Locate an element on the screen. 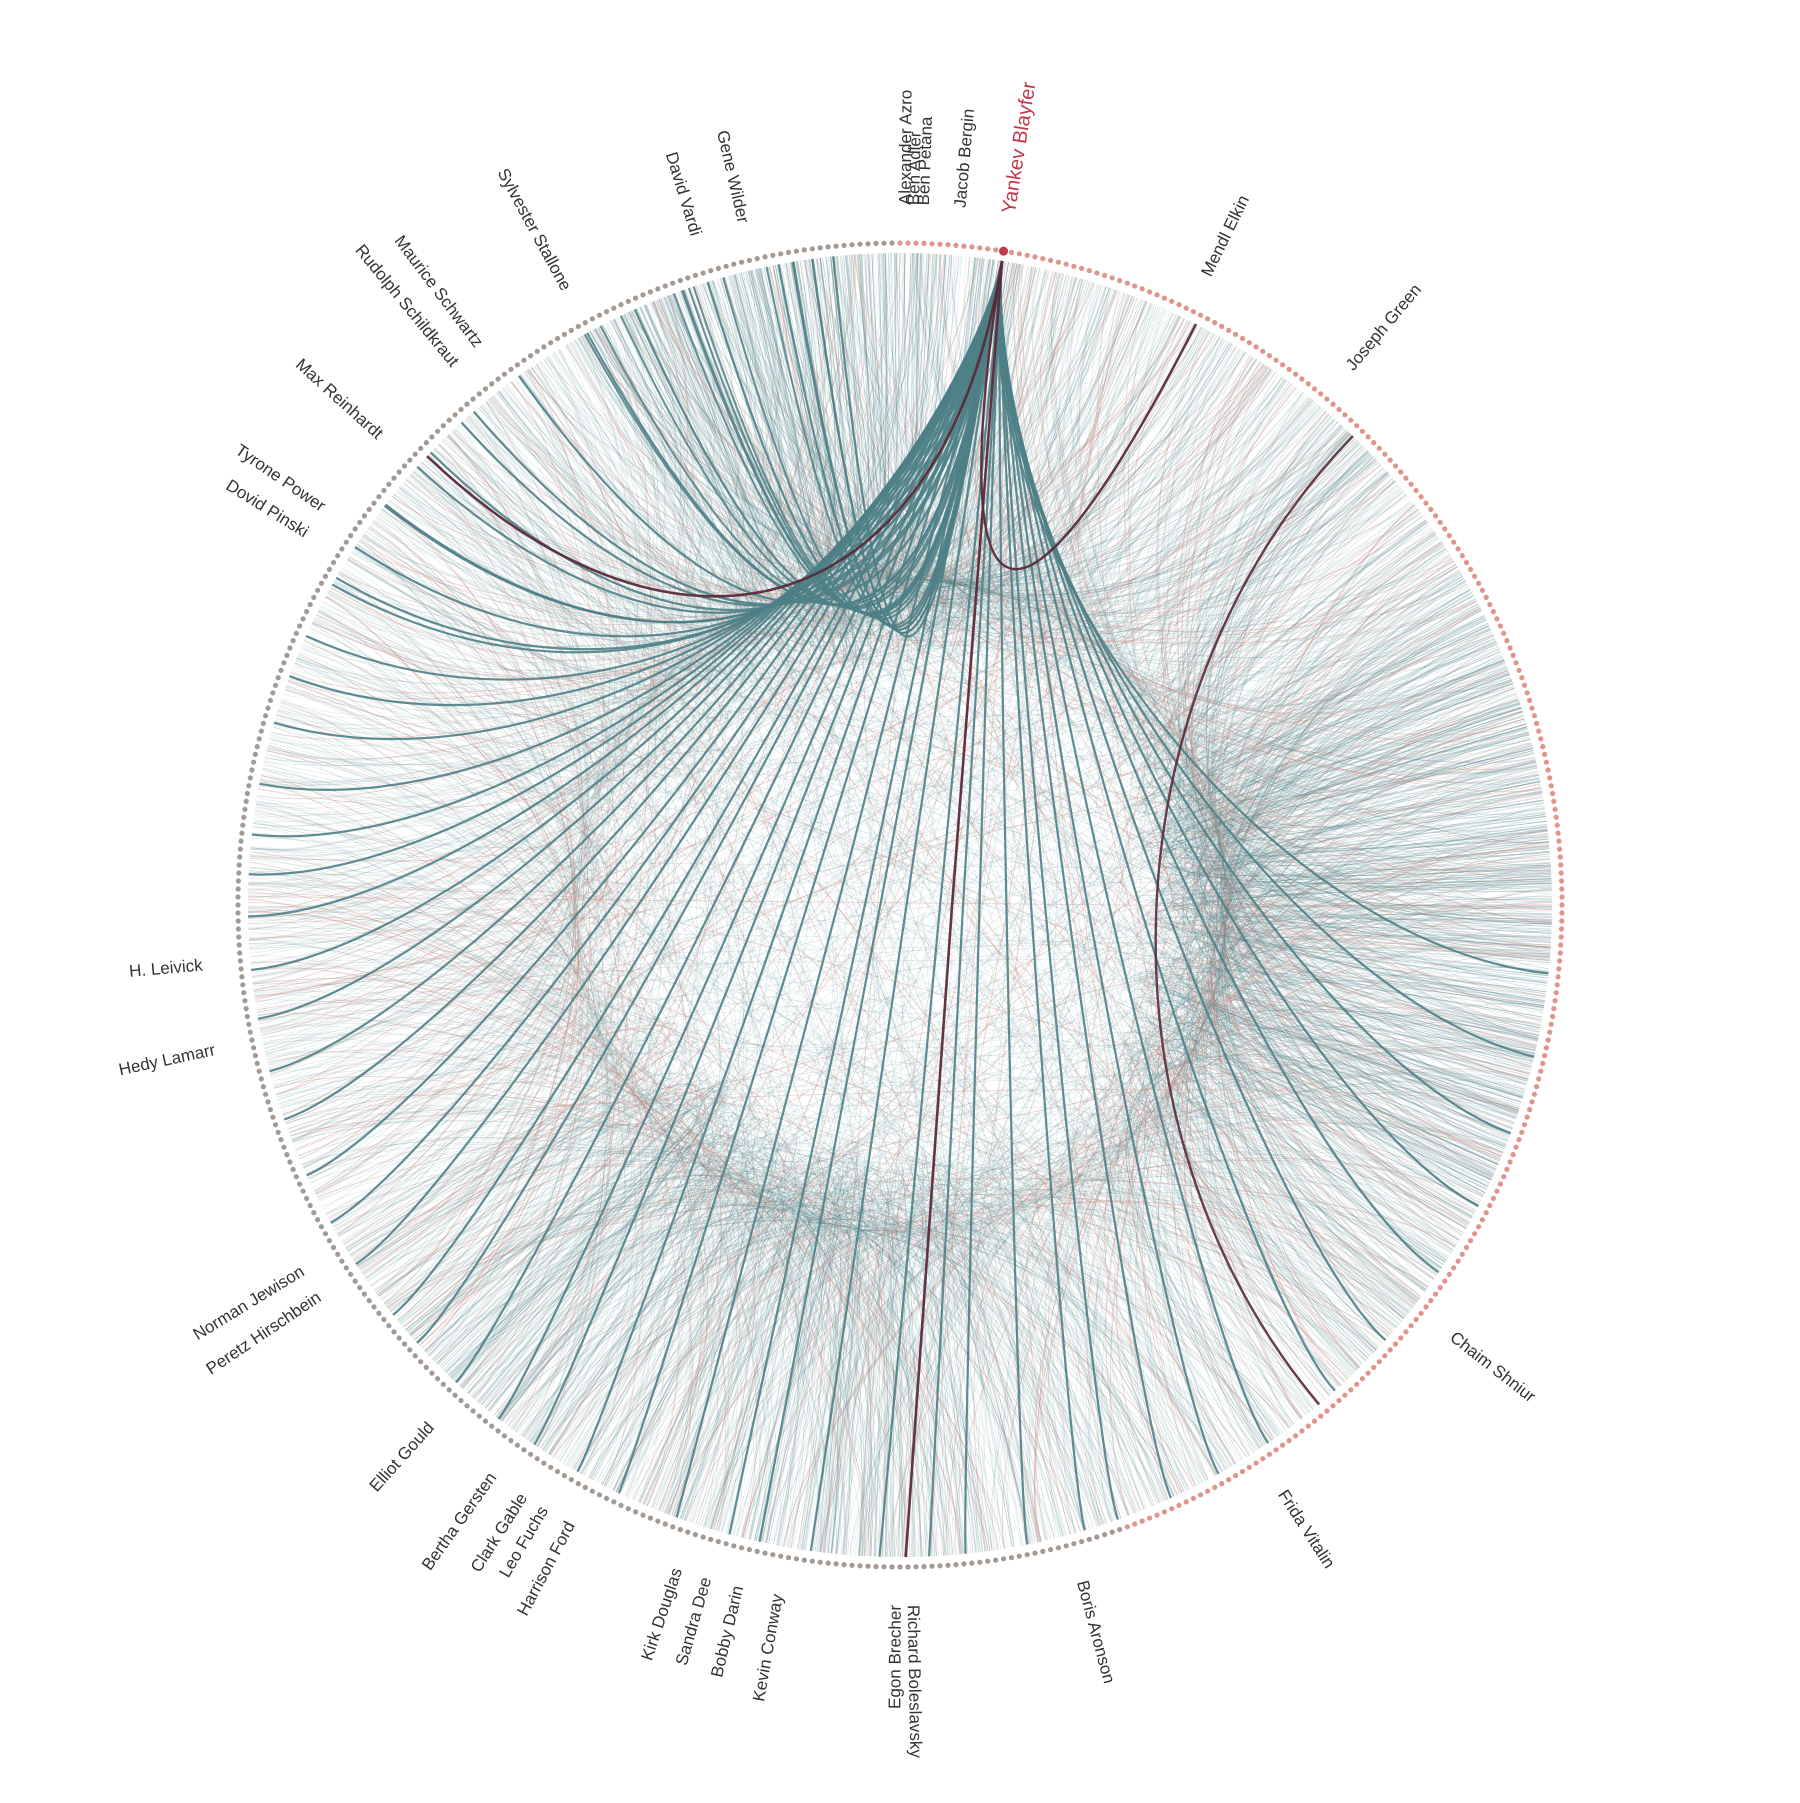  node-label-alexander-azro: Alexander Azro is located at coordinates (906, 147).